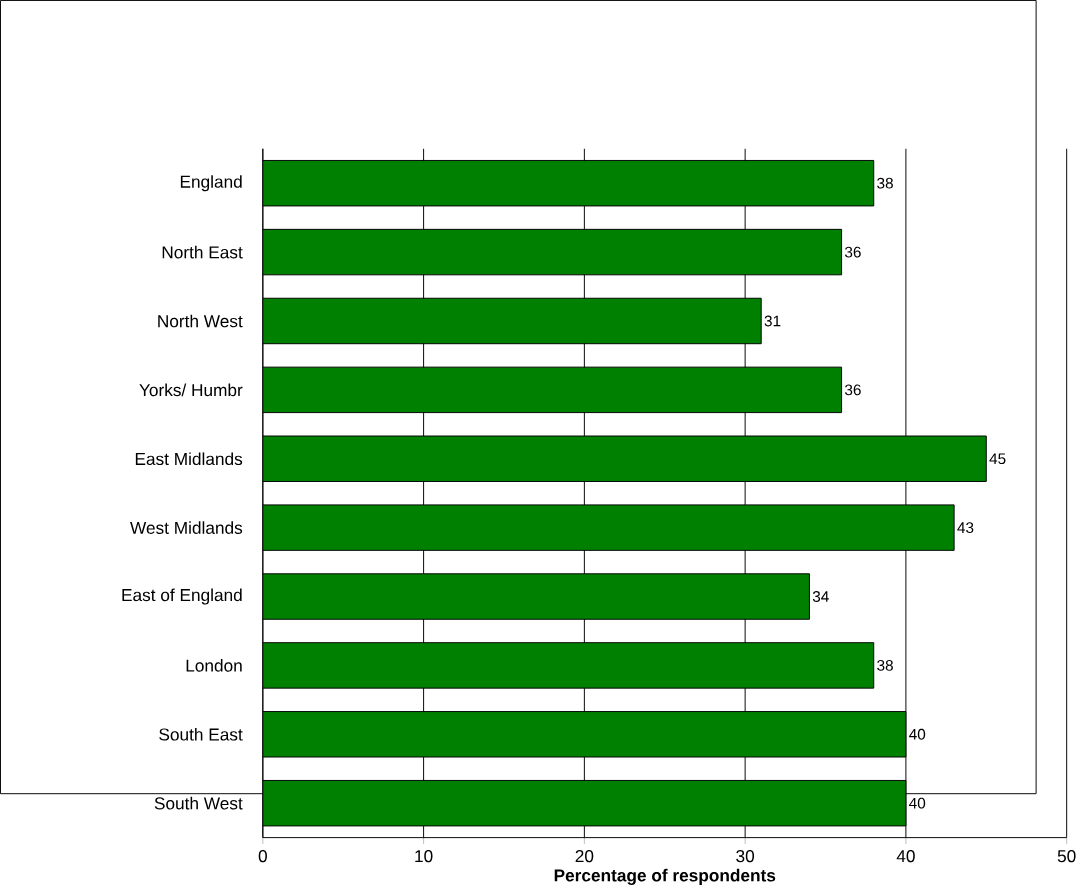 The width and height of the screenshot is (1082, 891). Describe the element at coordinates (211, 183) in the screenshot. I see `y-tick-label: England` at that location.